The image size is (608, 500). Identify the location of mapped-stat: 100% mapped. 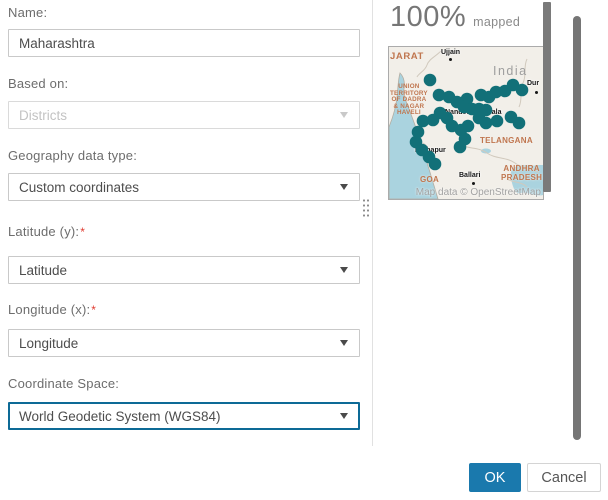
(455, 17).